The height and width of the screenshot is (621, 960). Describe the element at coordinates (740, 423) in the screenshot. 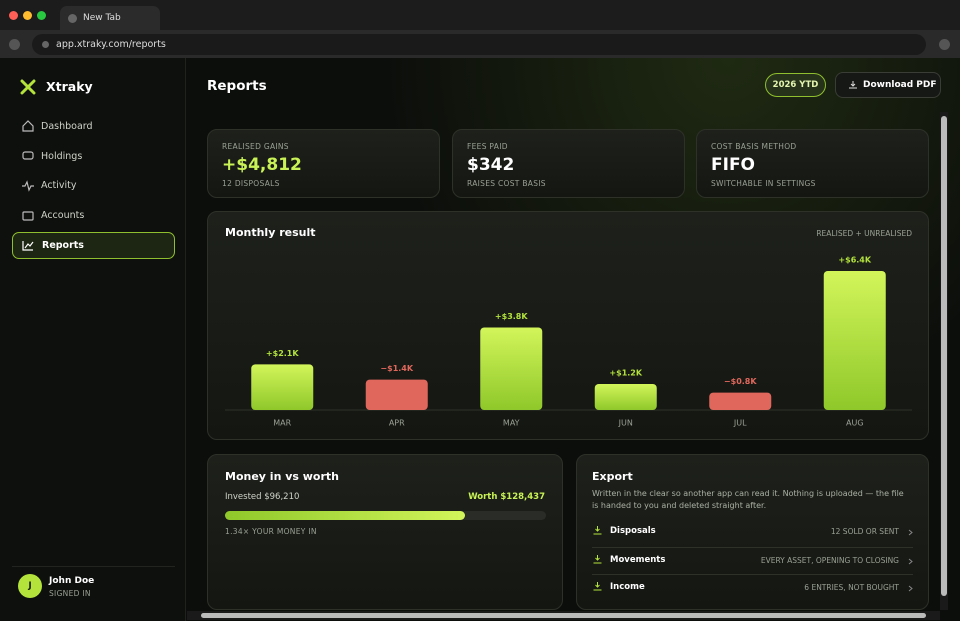

I see `x-tick-label: JUL` at that location.